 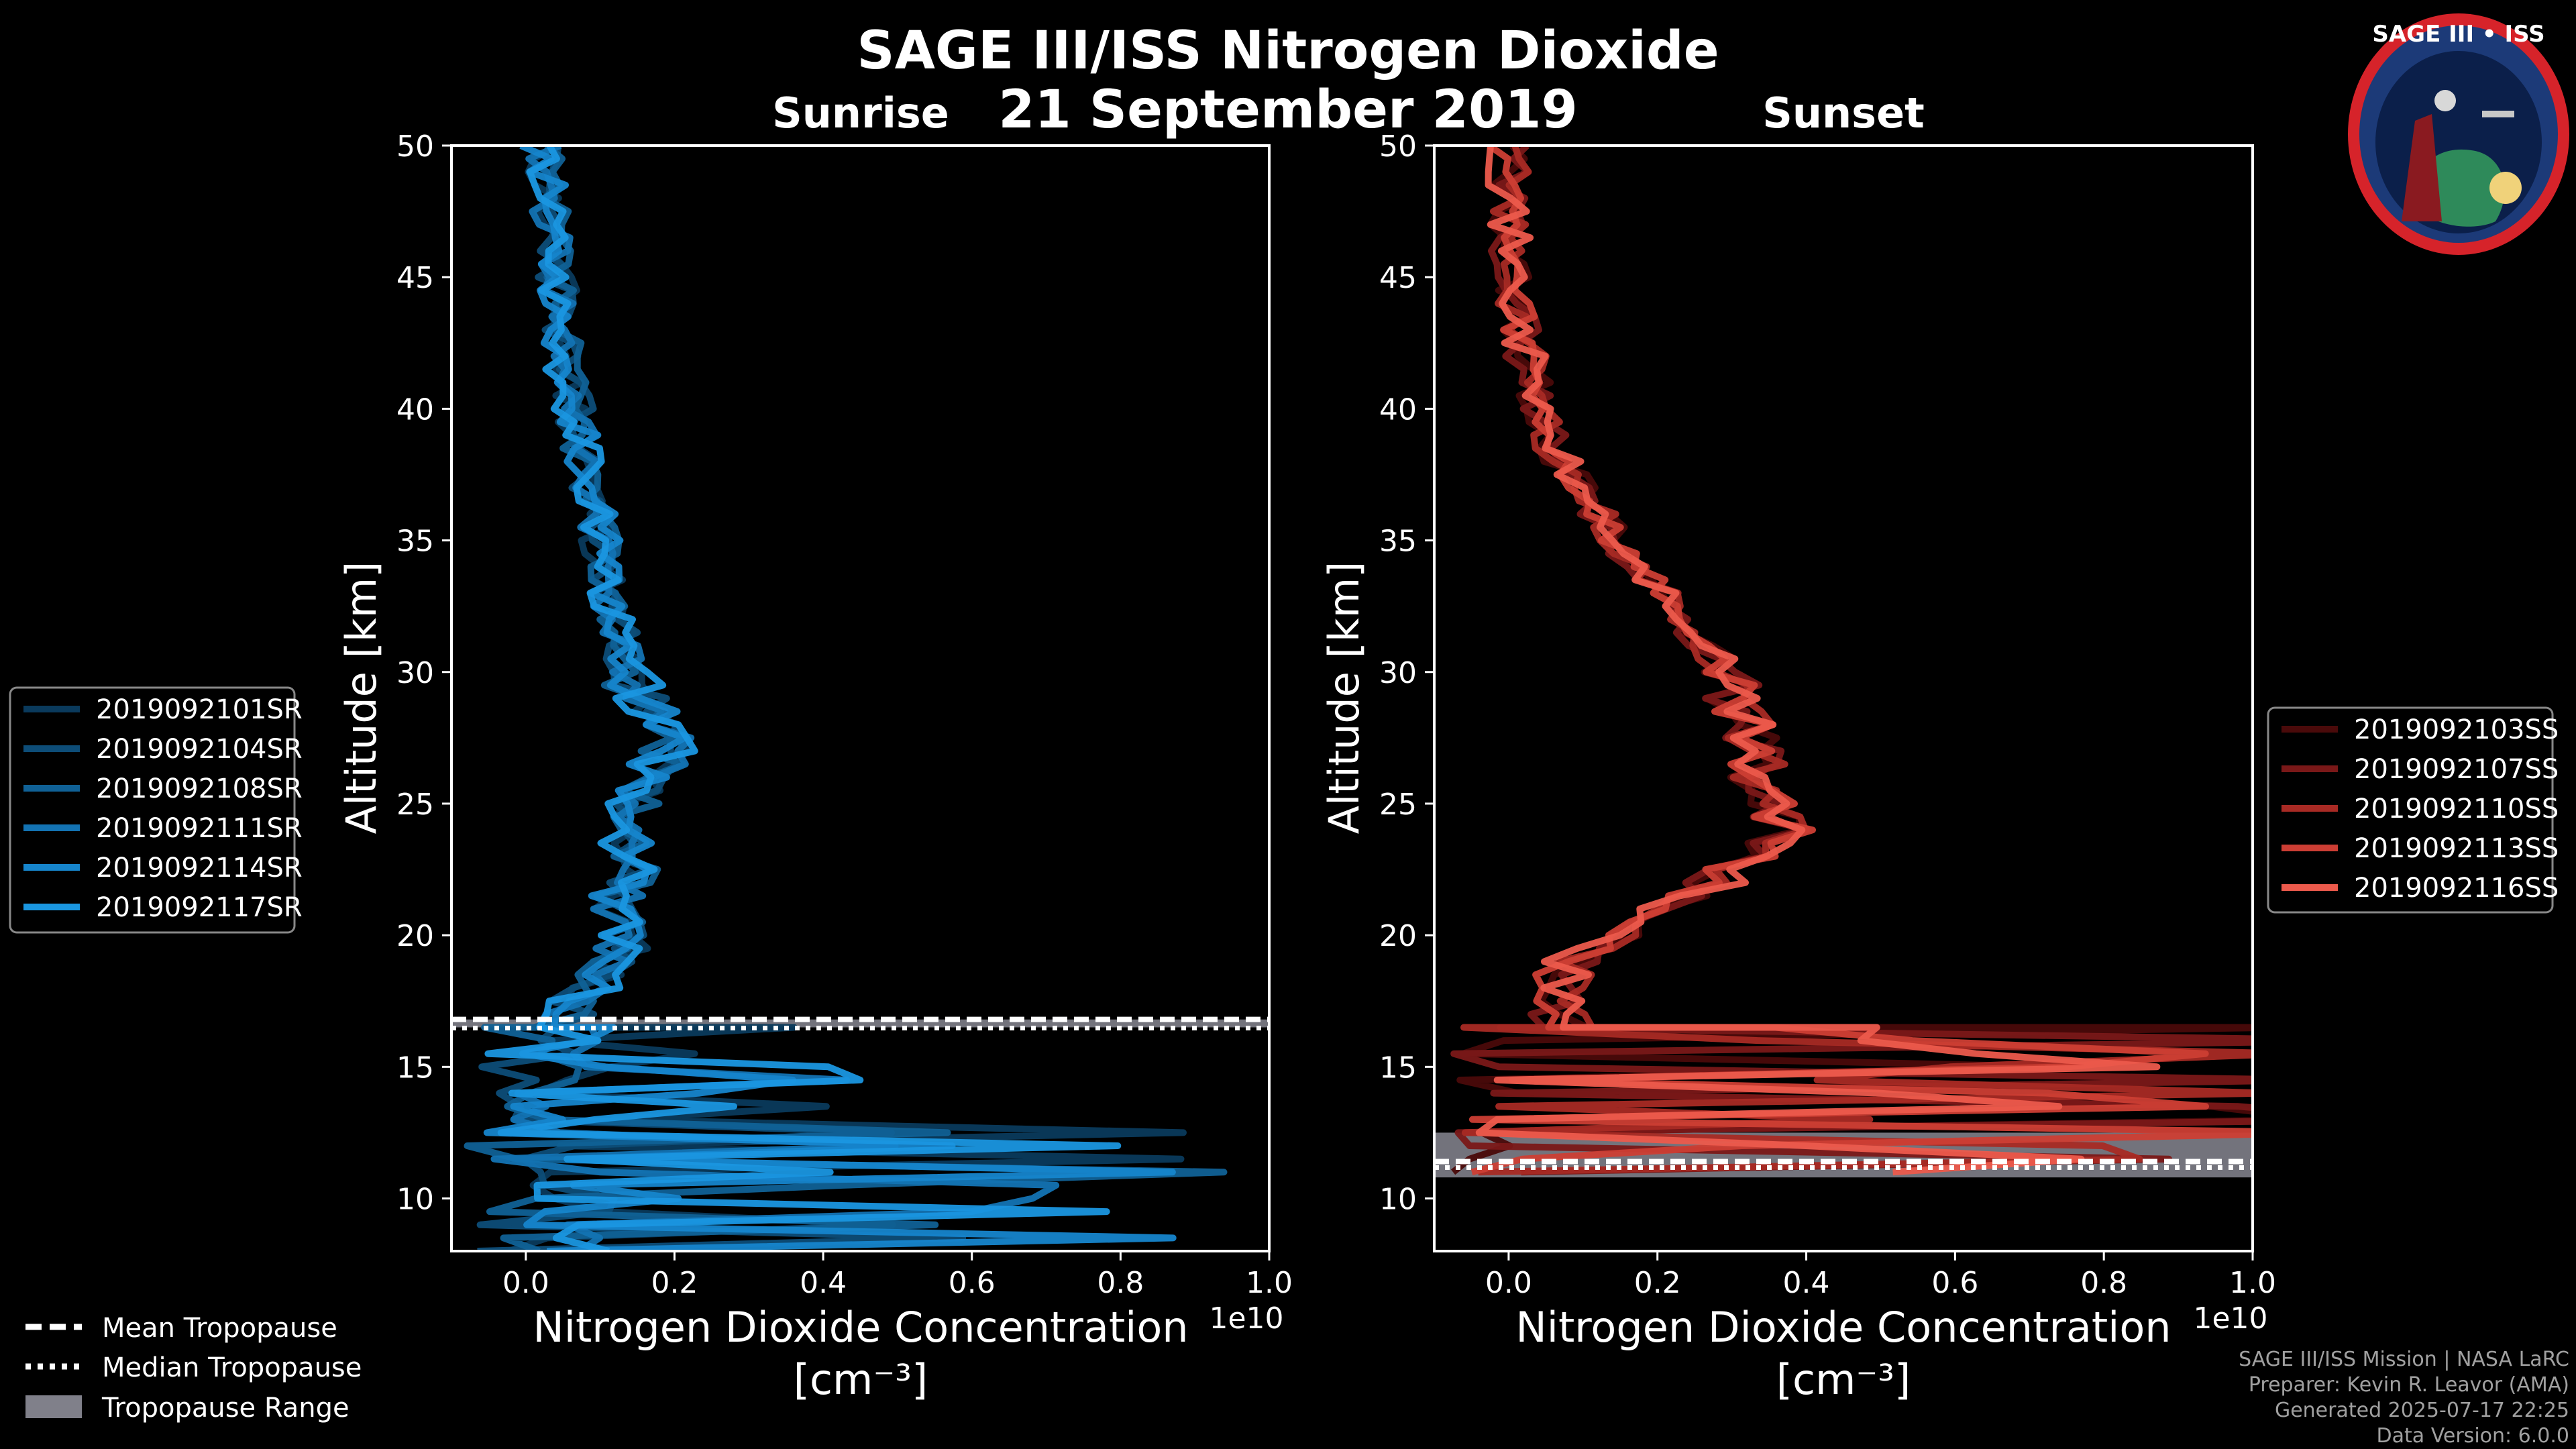 What do you see at coordinates (2422, 1410) in the screenshot?
I see `credit-line-generated: Generated 2025-07-17 22:25` at bounding box center [2422, 1410].